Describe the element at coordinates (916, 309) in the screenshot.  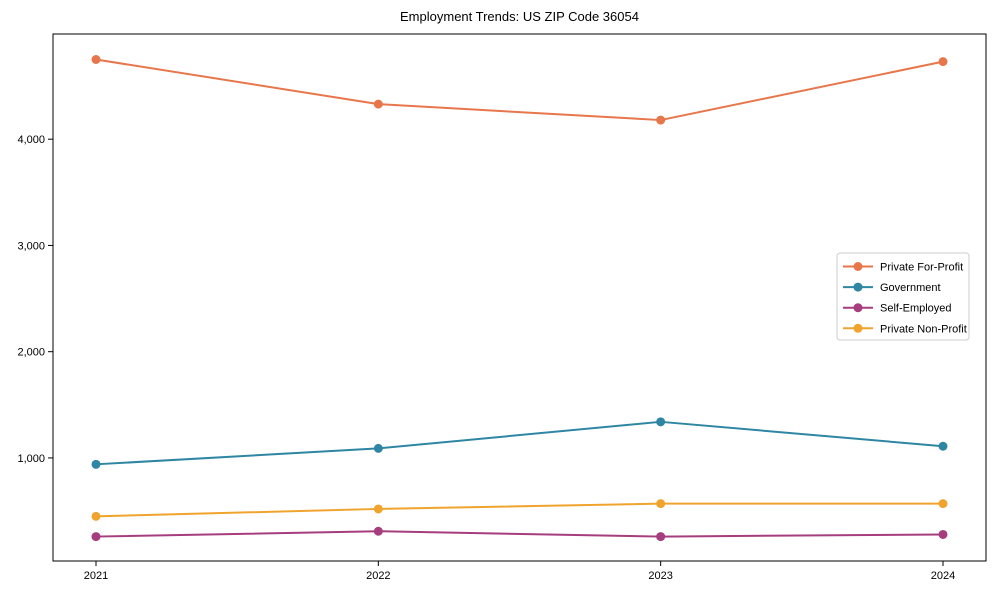
I see `legend-label: Self-Employed` at that location.